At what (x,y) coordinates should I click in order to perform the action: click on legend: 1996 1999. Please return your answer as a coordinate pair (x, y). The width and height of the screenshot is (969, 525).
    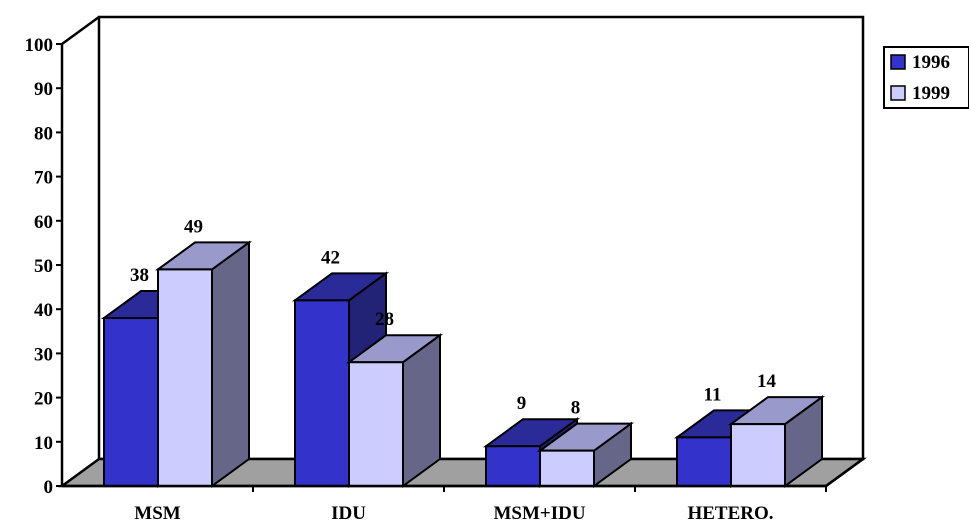
    Looking at the image, I should click on (926, 77).